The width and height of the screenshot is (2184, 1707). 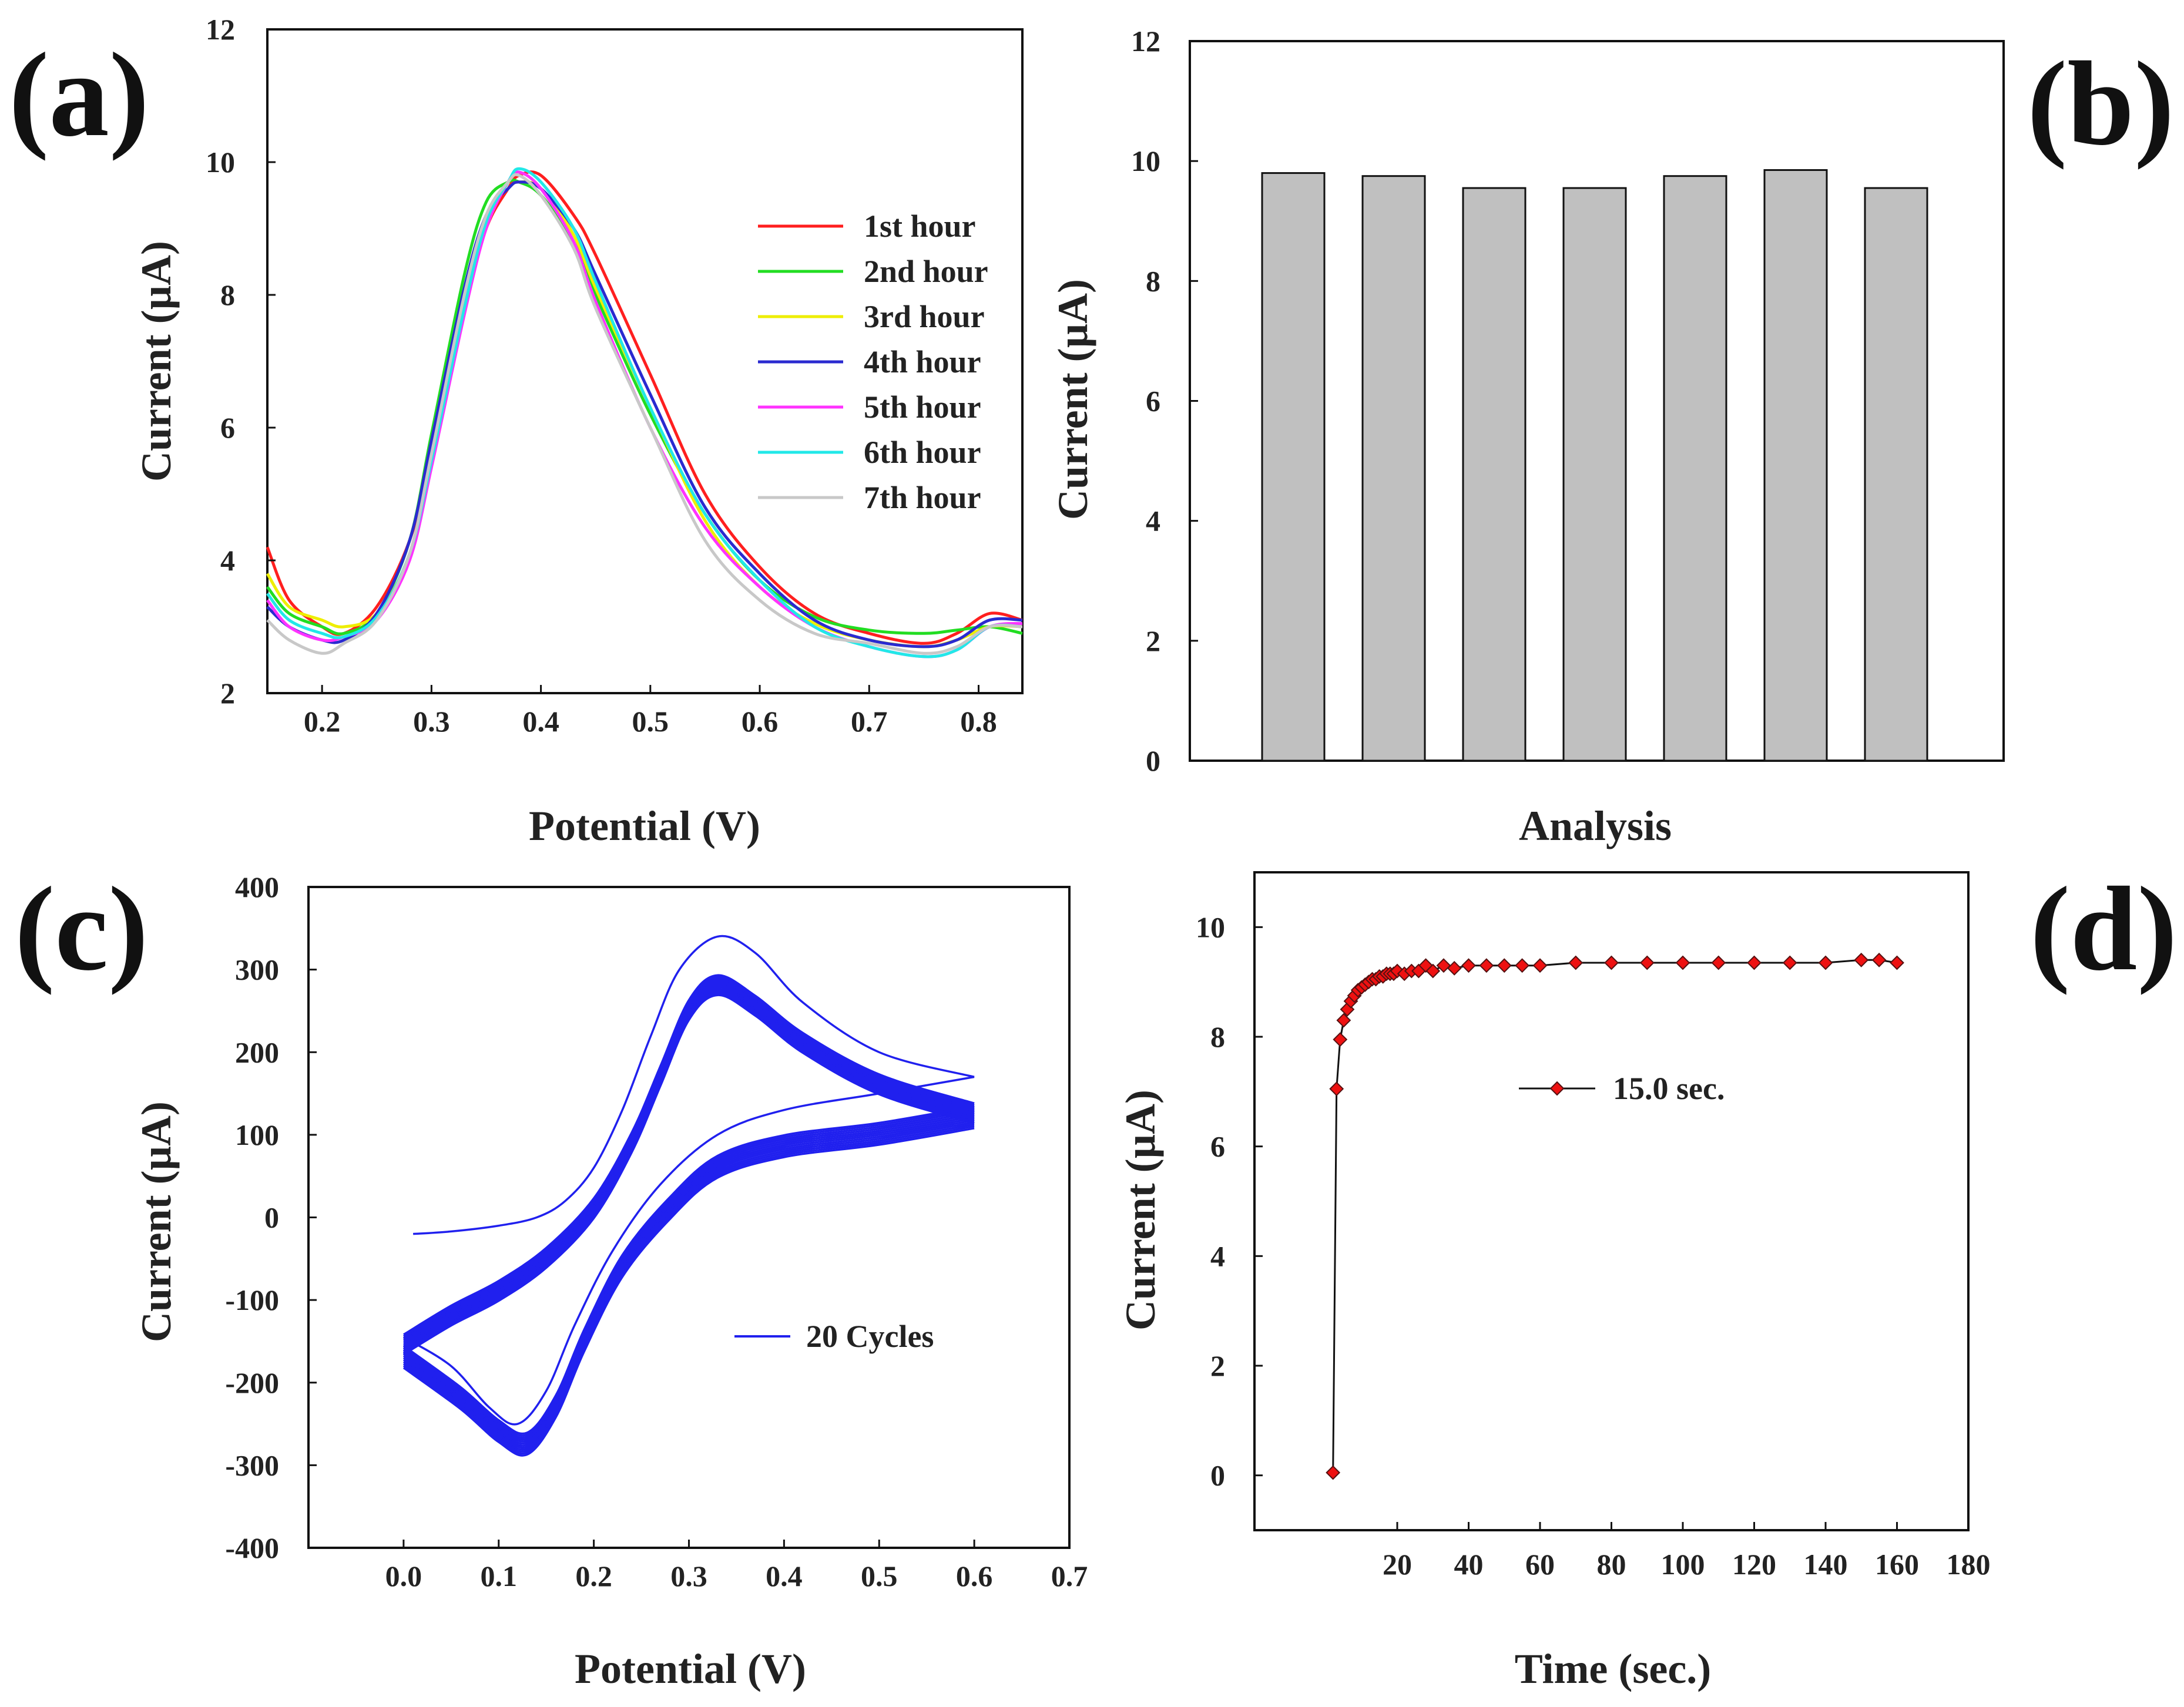 What do you see at coordinates (1153, 760) in the screenshot?
I see `panel-b-y-tick-label: 0` at bounding box center [1153, 760].